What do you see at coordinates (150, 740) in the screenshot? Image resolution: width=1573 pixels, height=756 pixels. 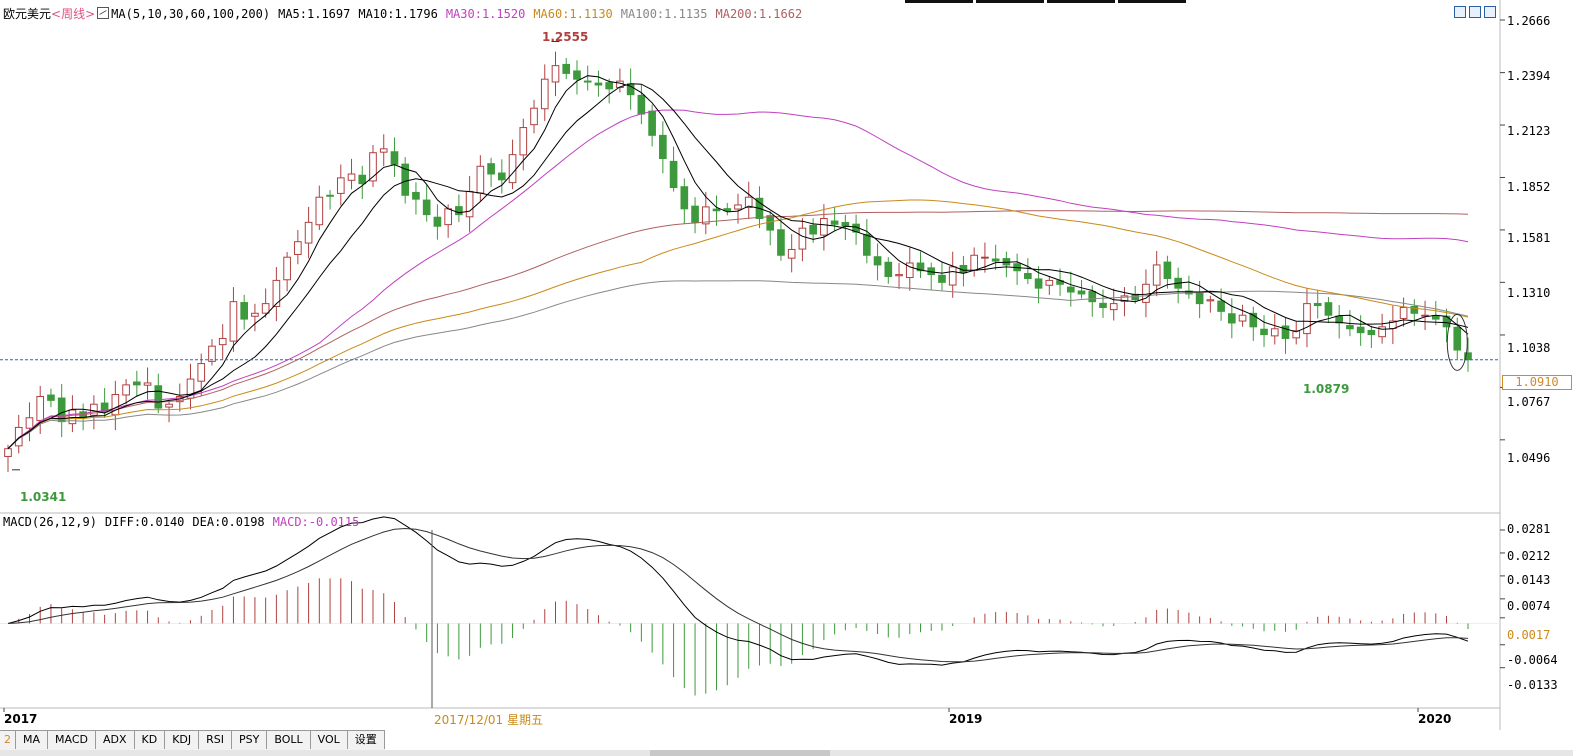 I see `tab-kd: KD` at bounding box center [150, 740].